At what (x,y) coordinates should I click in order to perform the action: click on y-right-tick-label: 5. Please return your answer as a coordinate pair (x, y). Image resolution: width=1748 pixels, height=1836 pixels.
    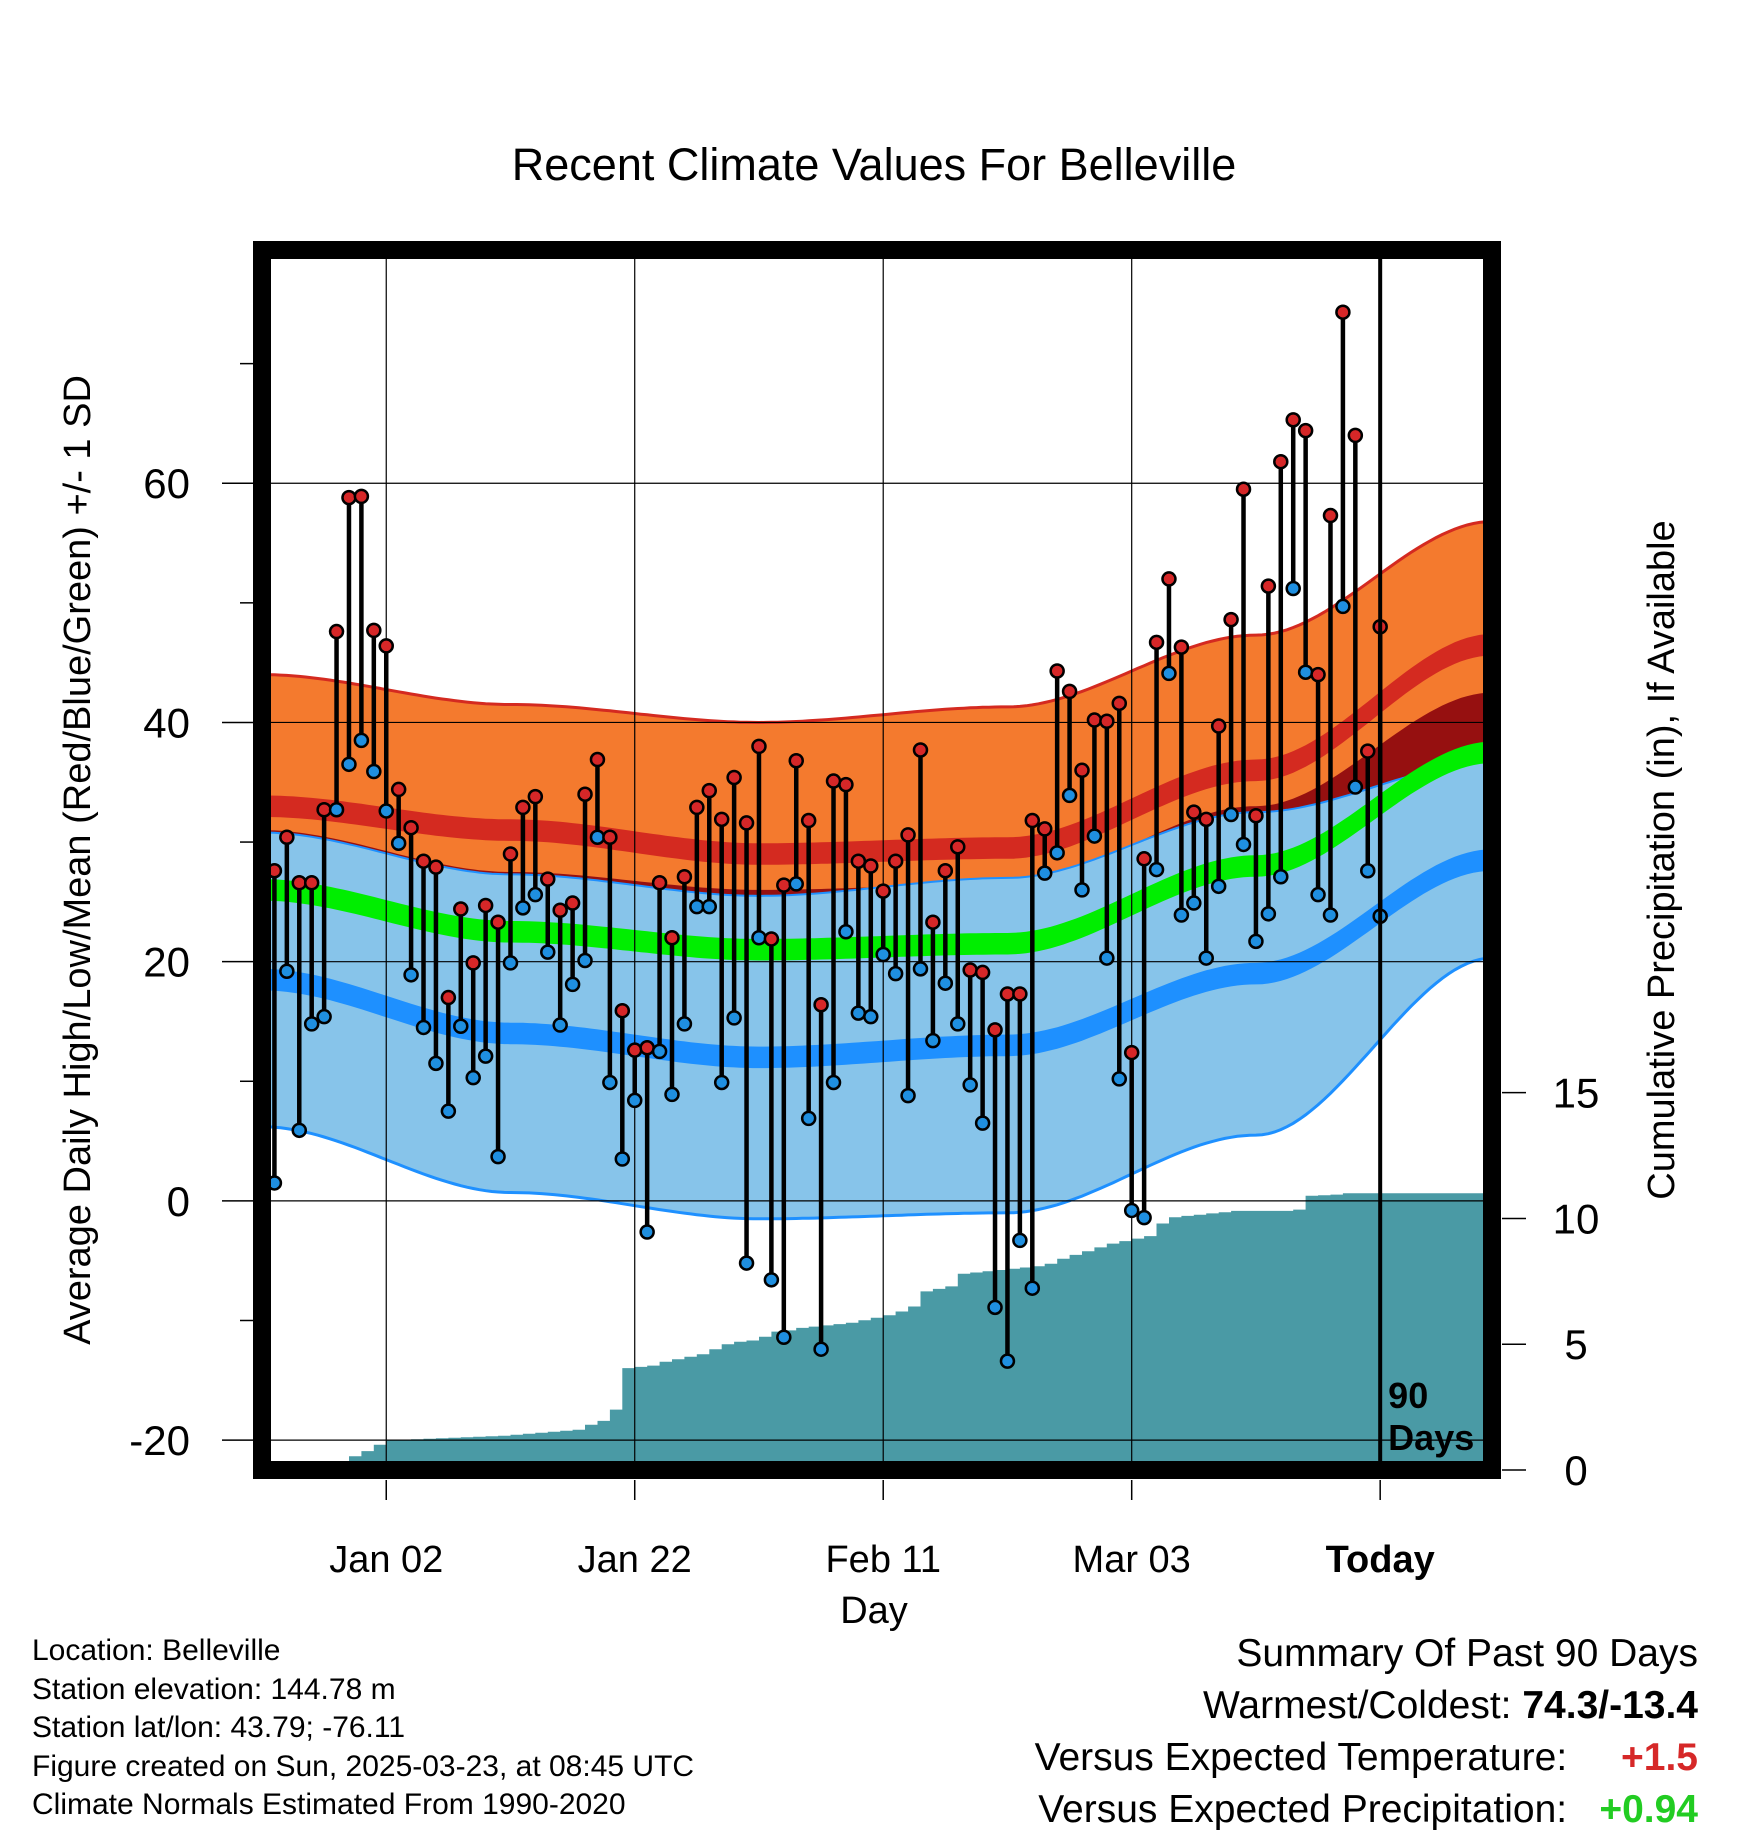
    Looking at the image, I should click on (1575, 1344).